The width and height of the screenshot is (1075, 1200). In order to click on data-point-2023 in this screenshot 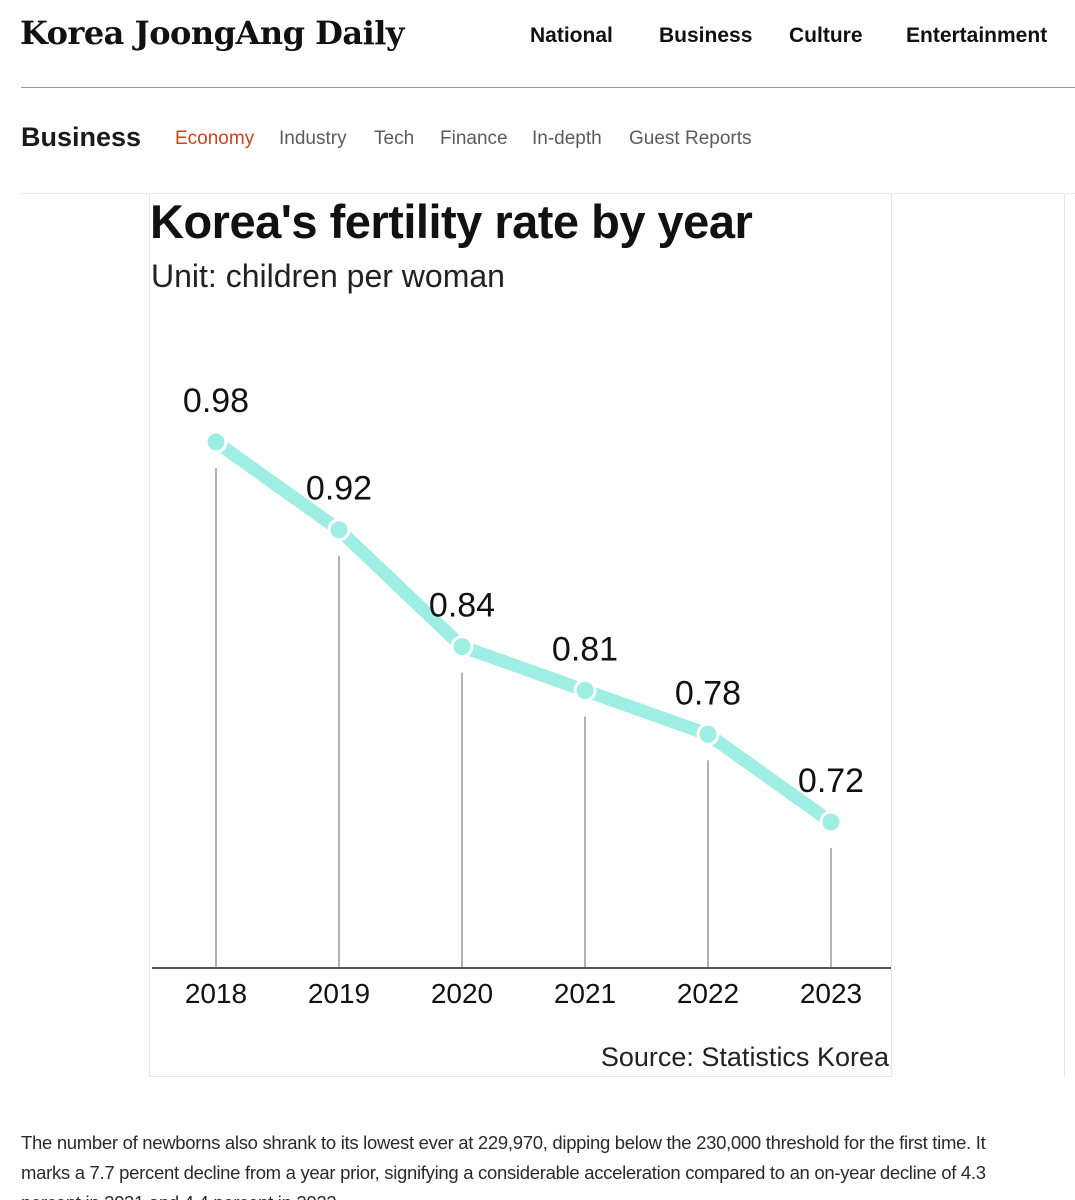, I will do `click(831, 822)`.